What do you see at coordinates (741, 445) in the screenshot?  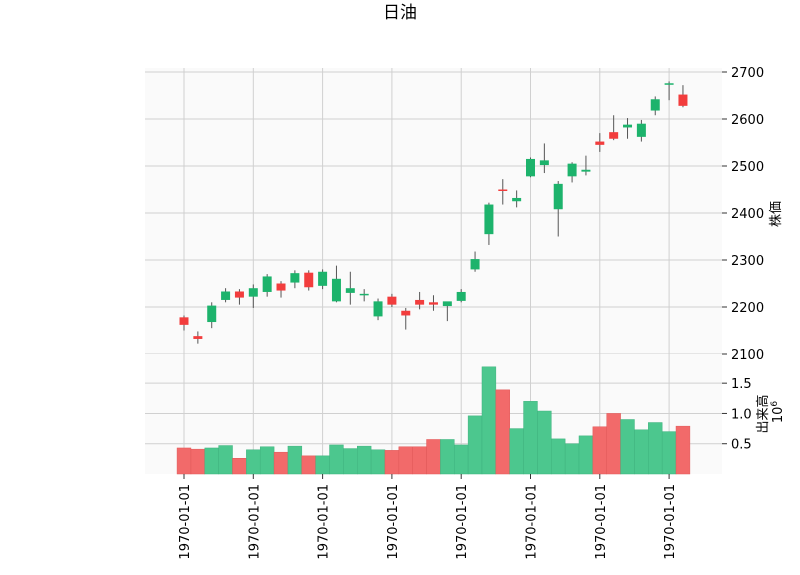 I see `volume-tick-label: 0.5` at bounding box center [741, 445].